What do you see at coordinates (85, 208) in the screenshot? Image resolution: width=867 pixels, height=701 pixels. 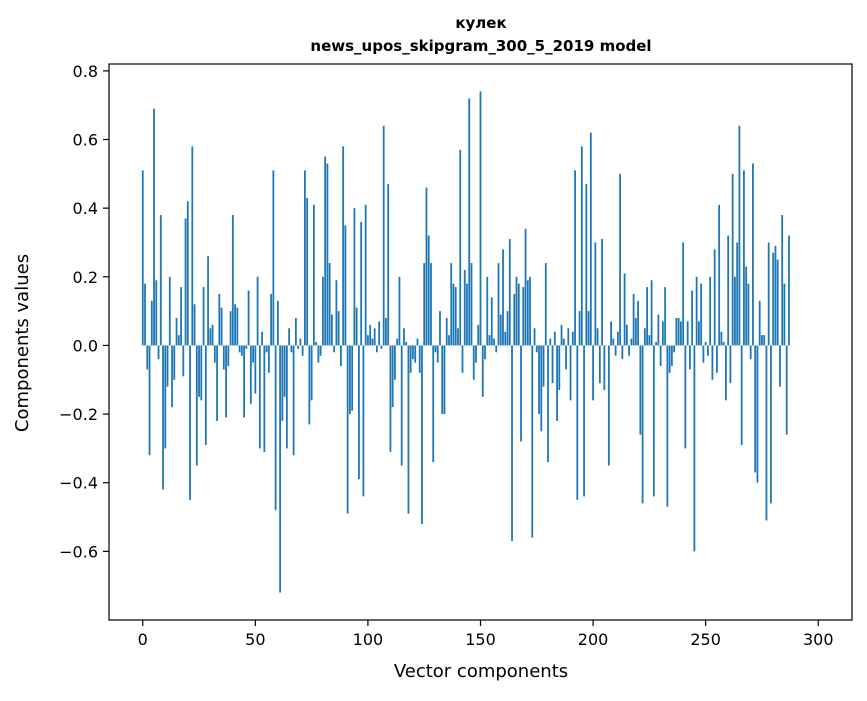 I see `y-tick-label: 0.4` at bounding box center [85, 208].